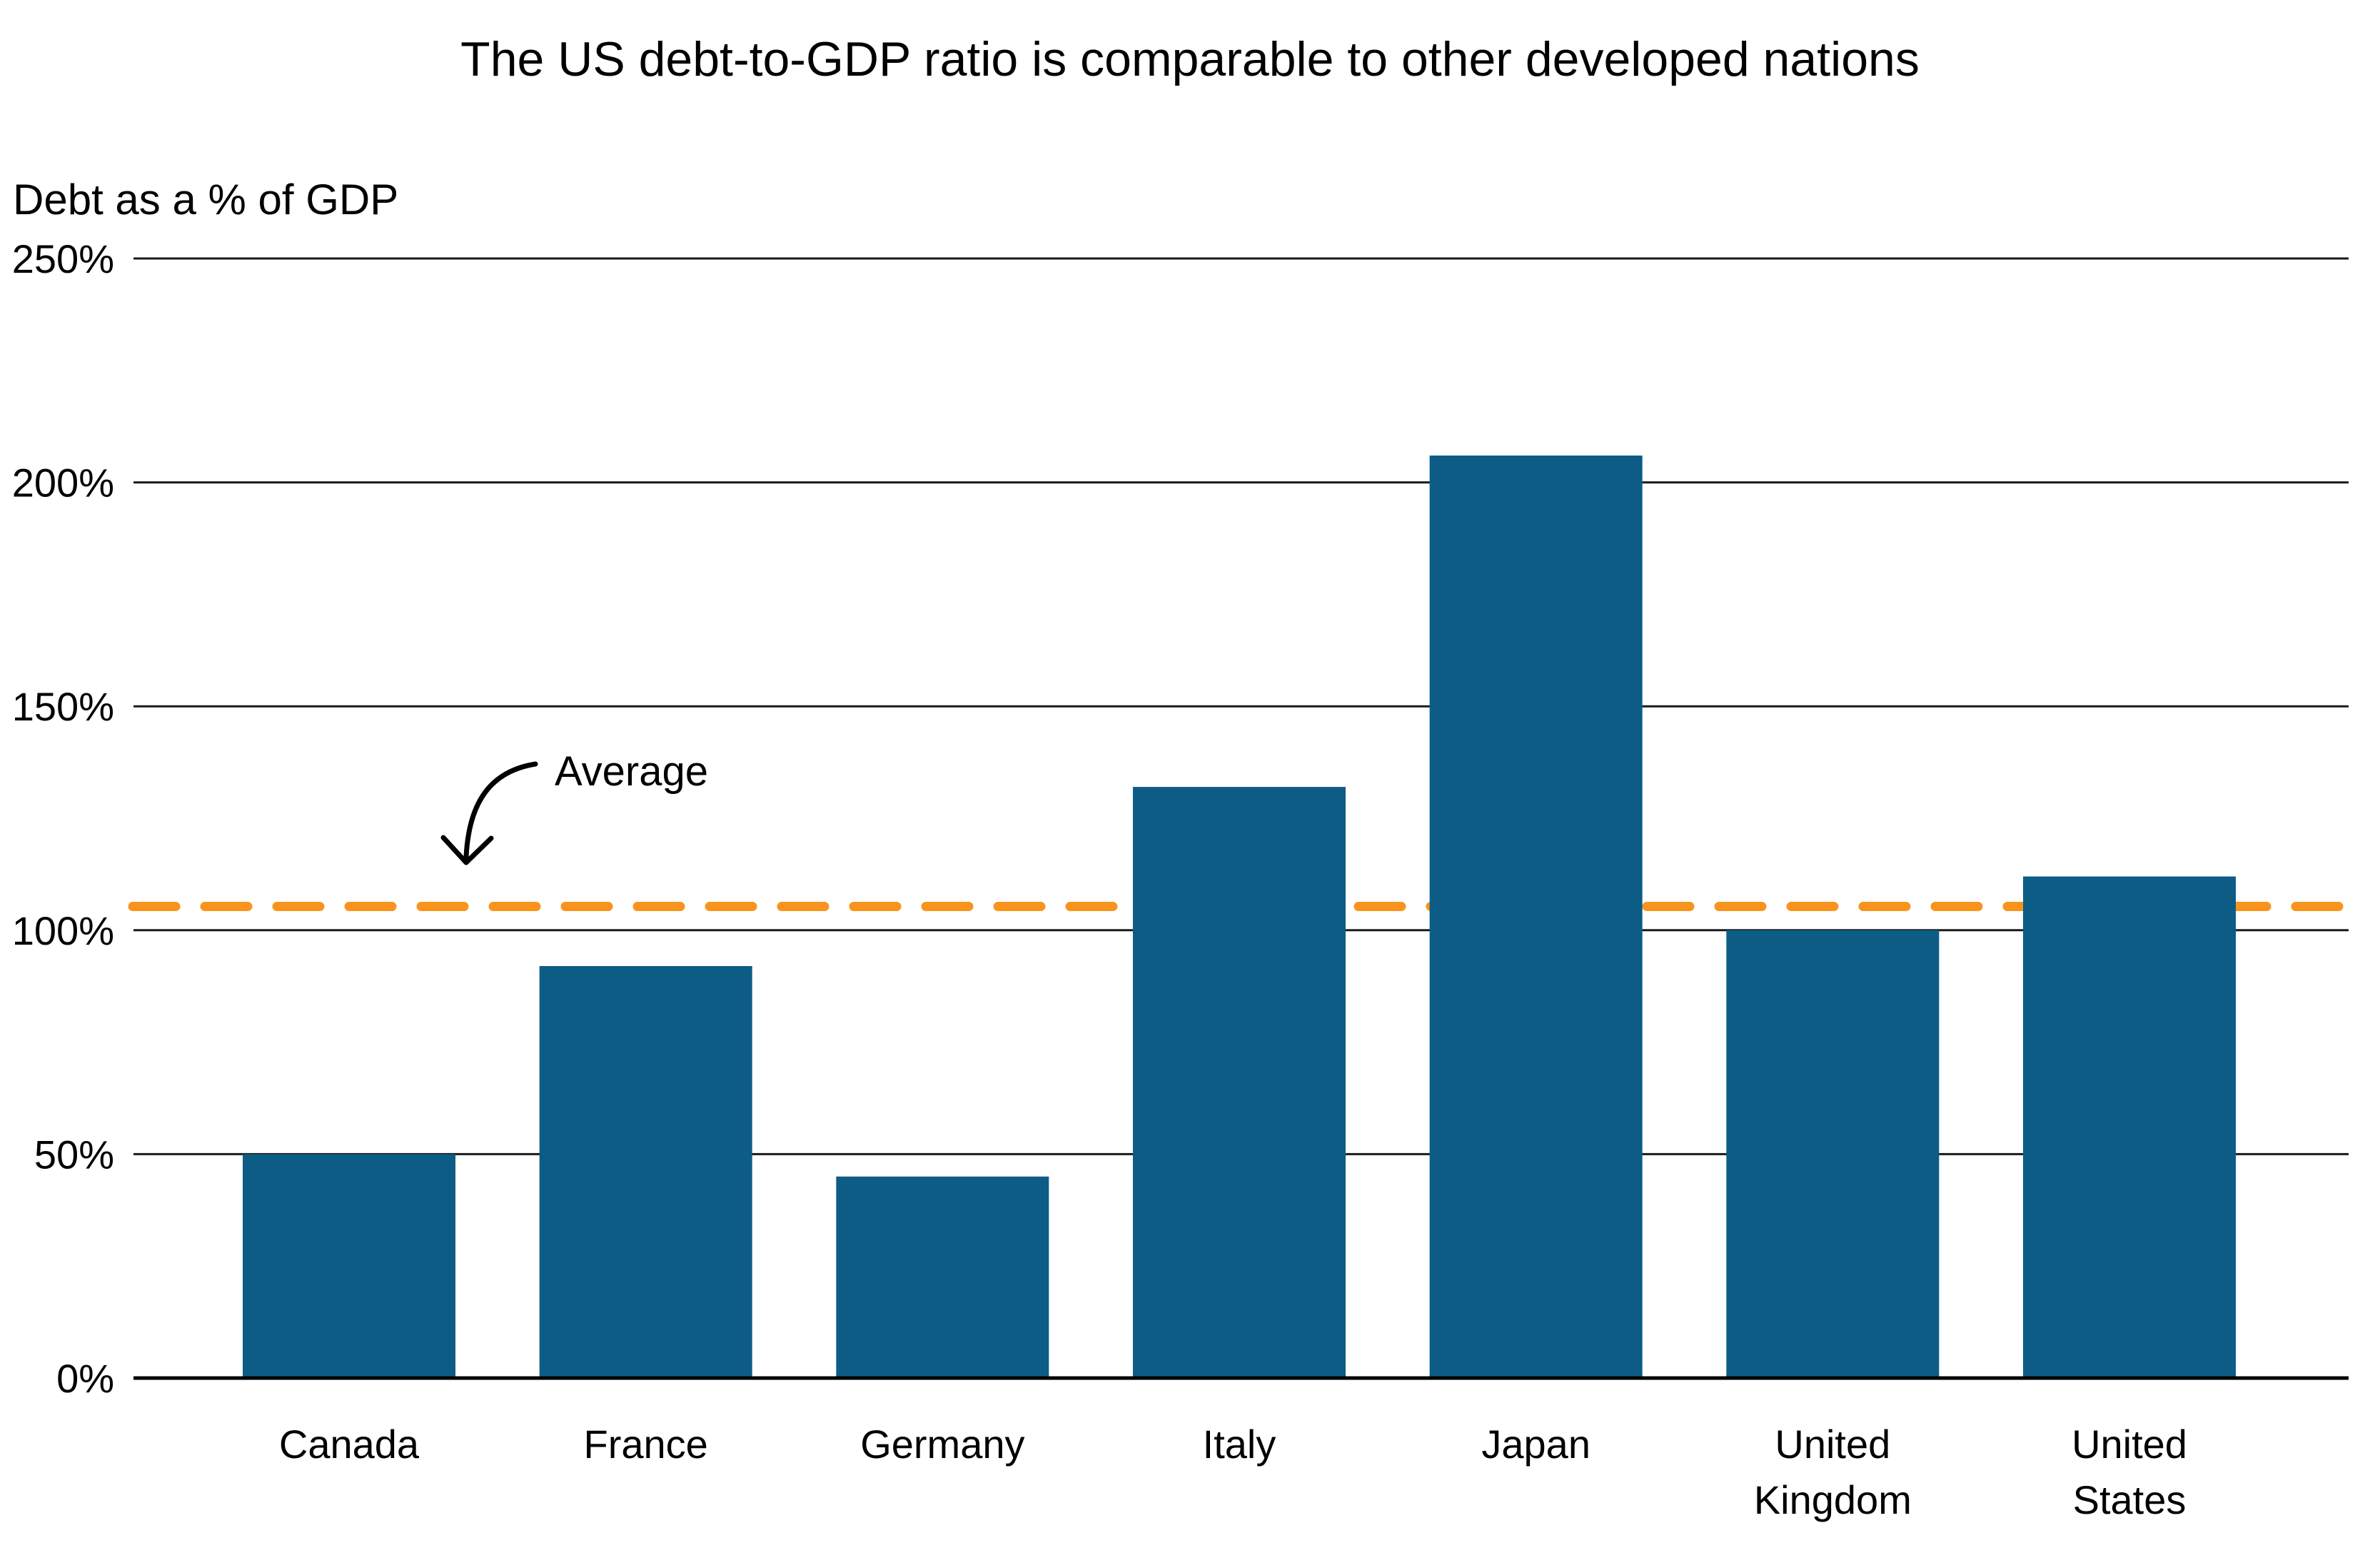 Image resolution: width=2380 pixels, height=1543 pixels. What do you see at coordinates (2129, 1444) in the screenshot?
I see `x-axis-label-united-states-line1: United` at bounding box center [2129, 1444].